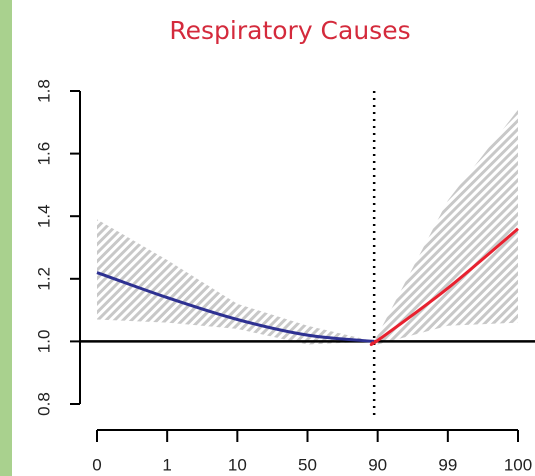  Describe the element at coordinates (43, 342) in the screenshot. I see `y-tick-label: 1.0` at that location.